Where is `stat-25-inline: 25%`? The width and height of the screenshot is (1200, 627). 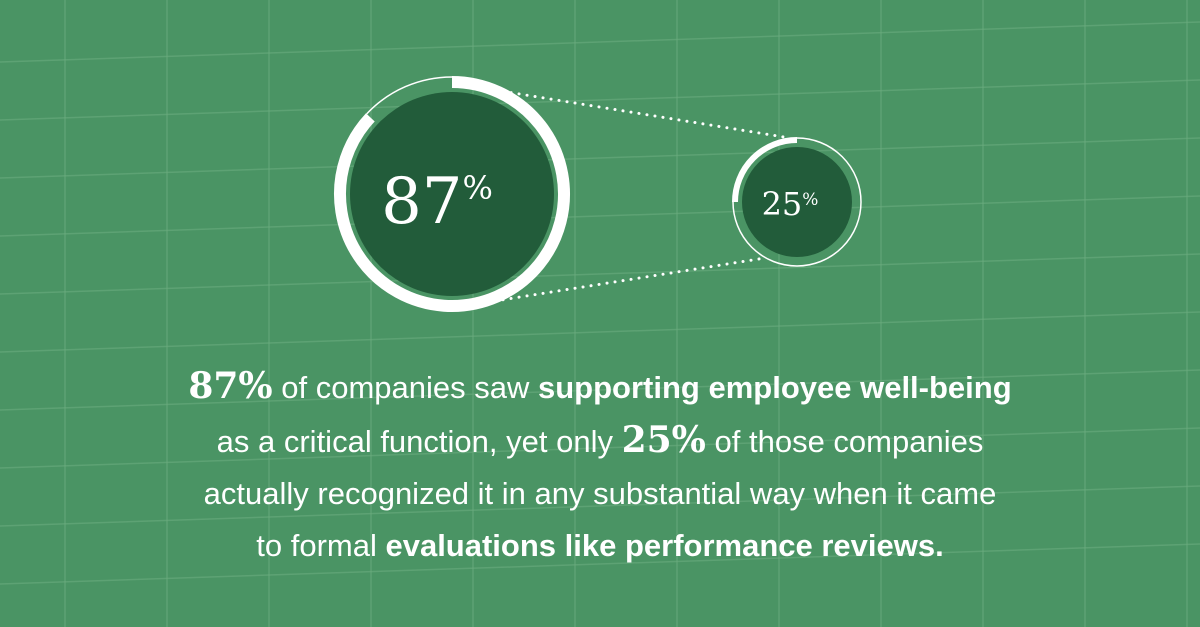
stat-25-inline: 25% is located at coordinates (663, 440).